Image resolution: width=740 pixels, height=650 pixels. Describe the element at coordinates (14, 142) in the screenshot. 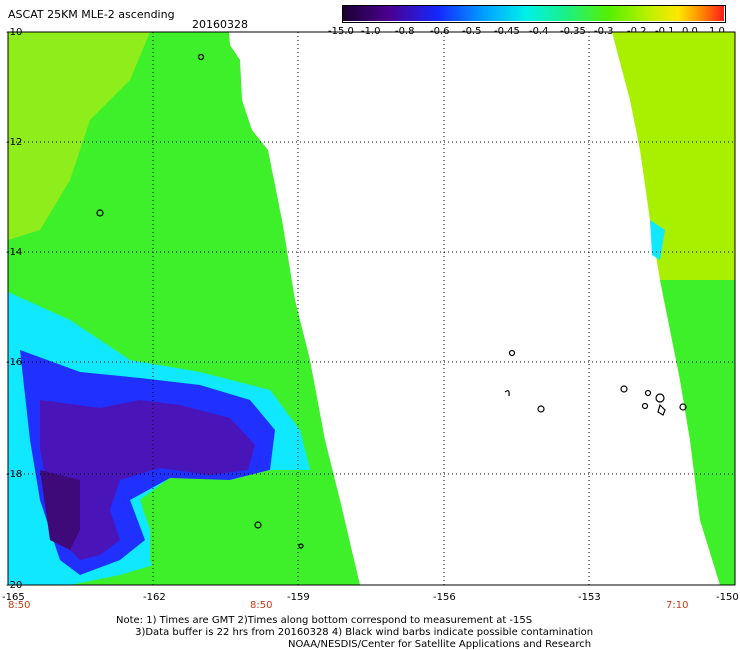

I see `lat-label: -12` at that location.